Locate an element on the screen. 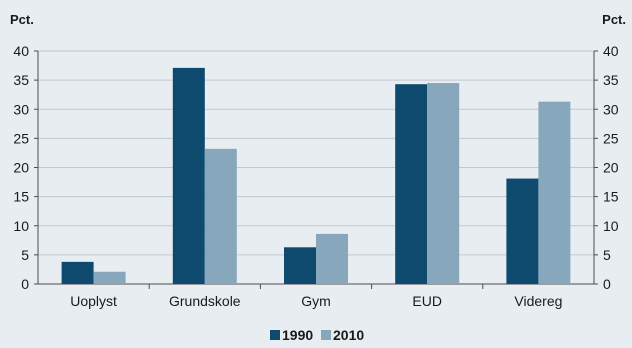  bar-1990-grundskole is located at coordinates (188, 175).